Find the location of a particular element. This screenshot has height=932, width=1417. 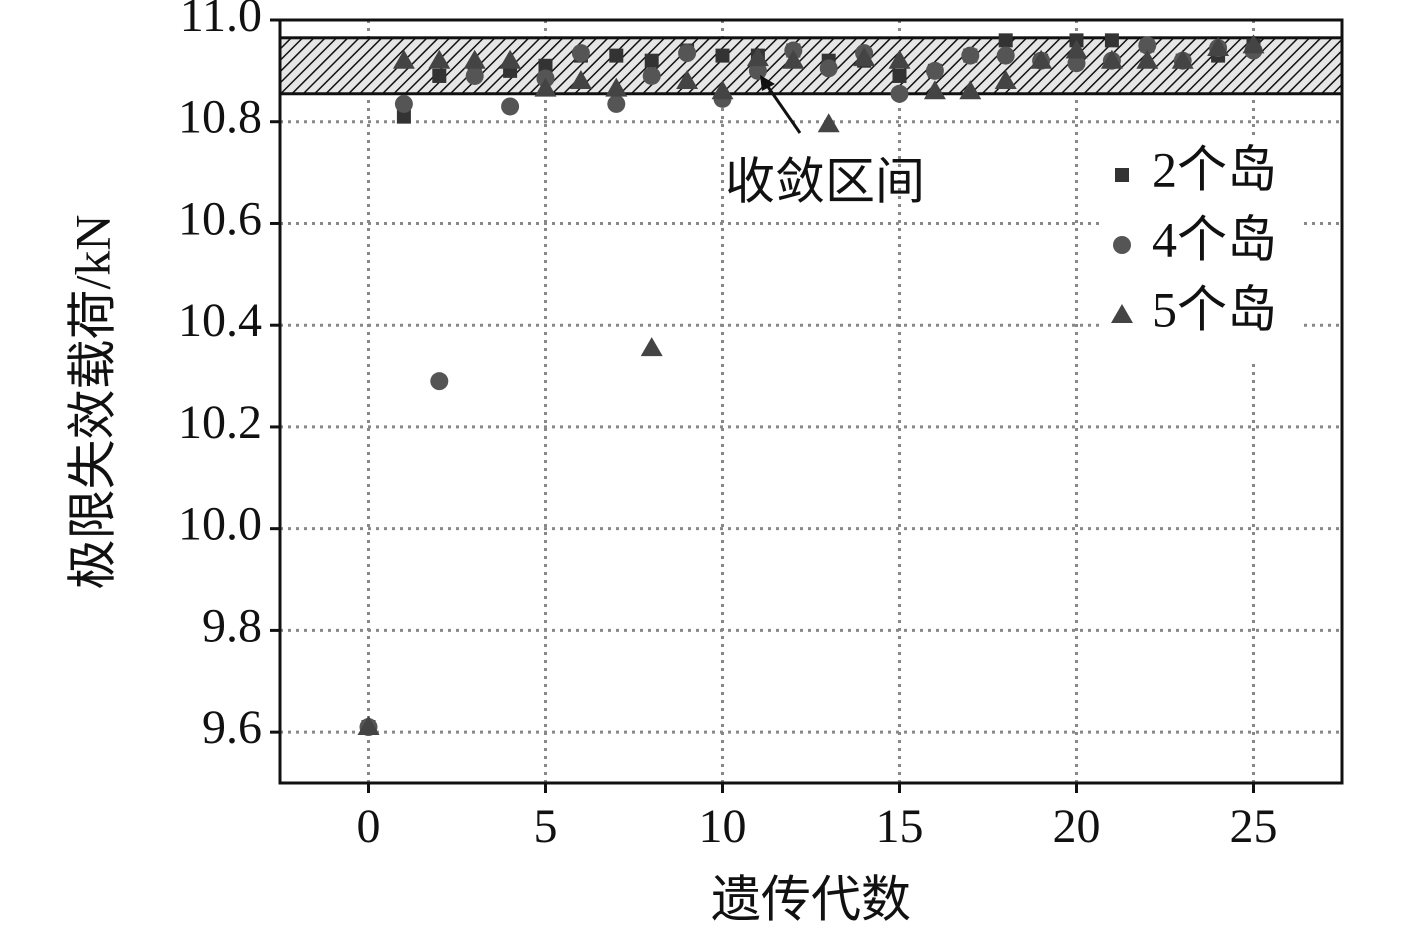

y-tick-label: 9.8 is located at coordinates (232, 625).